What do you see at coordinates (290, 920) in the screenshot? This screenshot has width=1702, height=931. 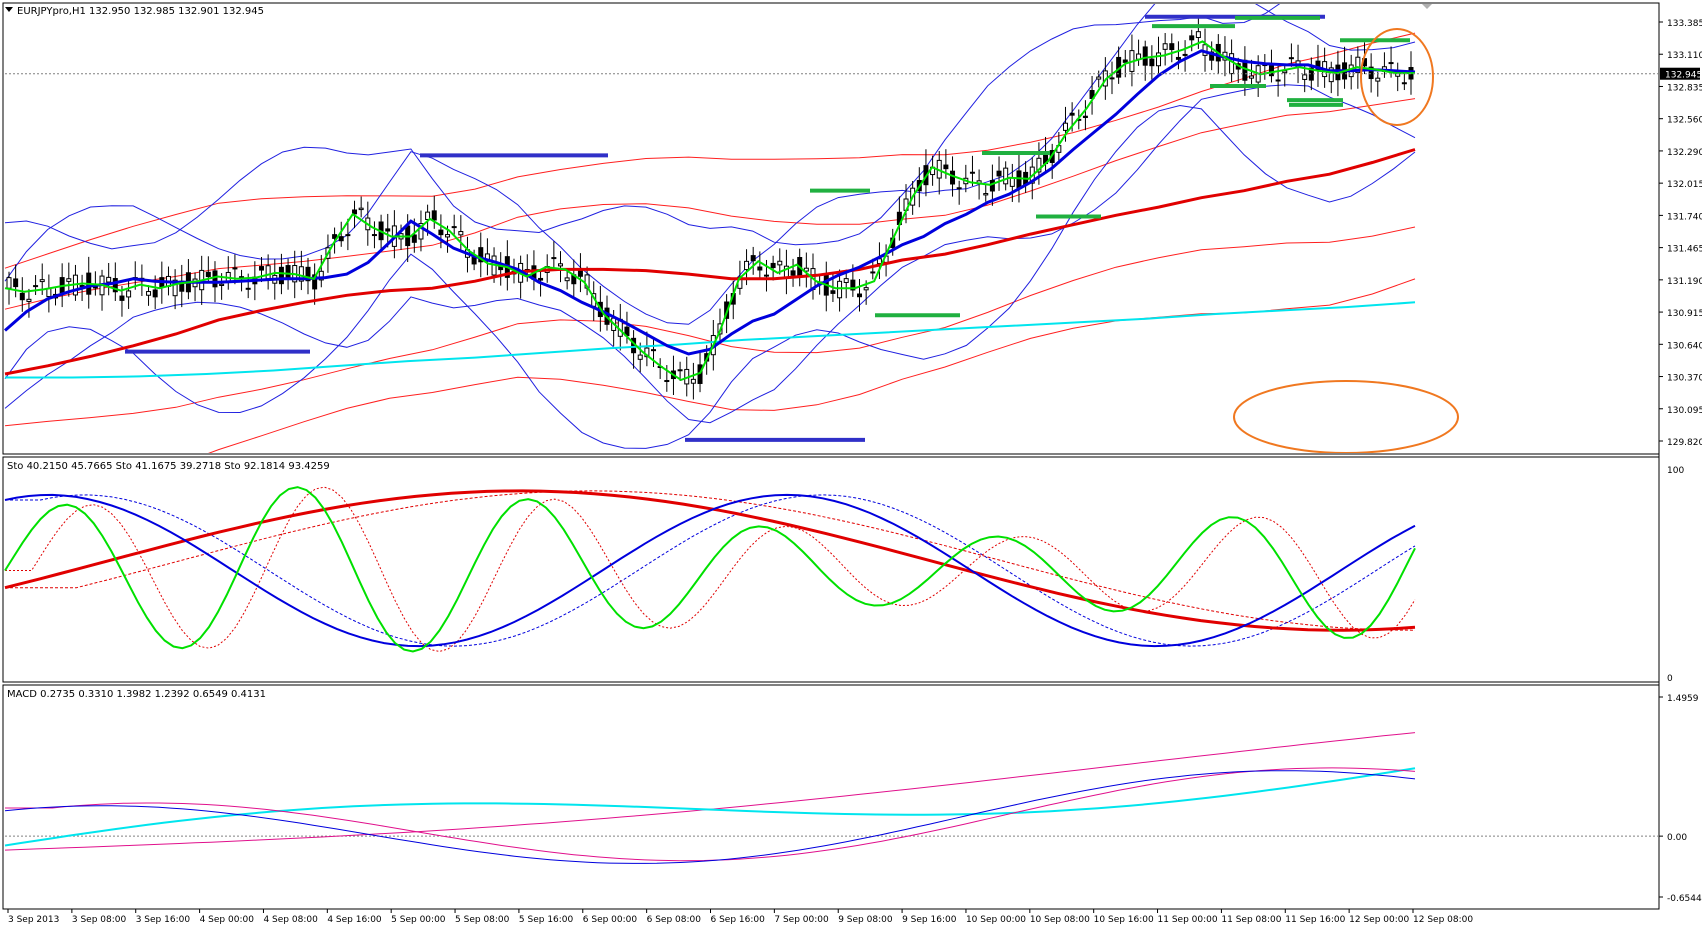 I see `time-tick-label: 4 Sep 08:00` at bounding box center [290, 920].